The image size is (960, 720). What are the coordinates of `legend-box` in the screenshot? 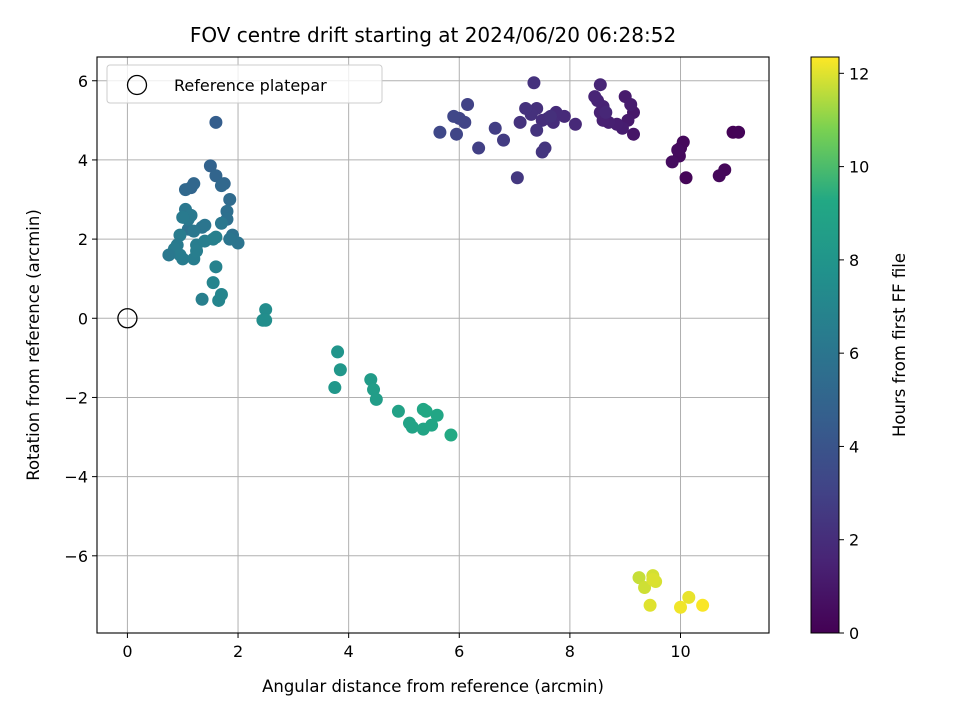 It's located at (244, 84).